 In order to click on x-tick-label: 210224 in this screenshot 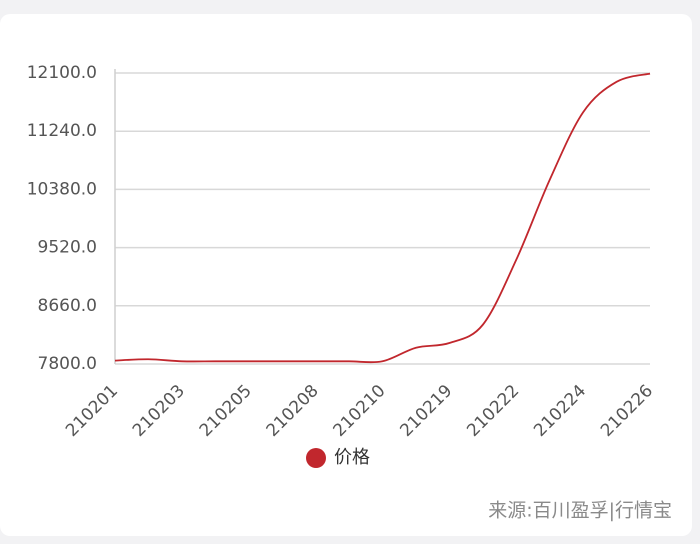, I will do `click(560, 411)`.